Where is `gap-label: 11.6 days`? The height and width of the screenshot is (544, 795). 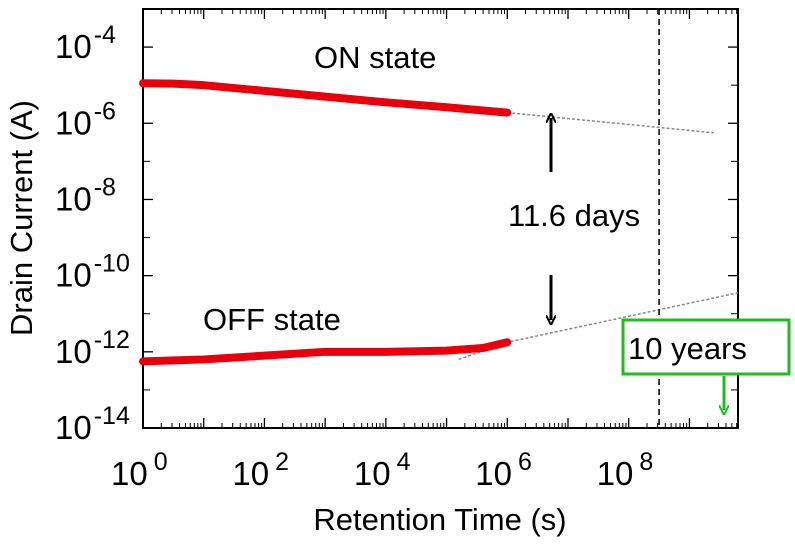 gap-label: 11.6 days is located at coordinates (574, 215).